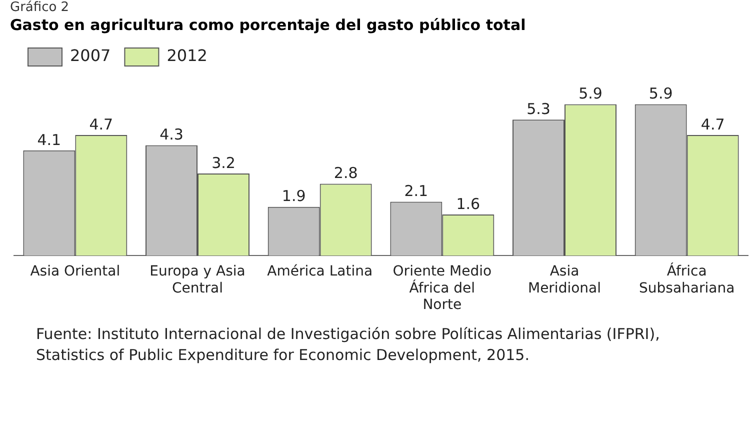 Image resolution: width=752 pixels, height=421 pixels. What do you see at coordinates (346, 173) in the screenshot?
I see `data-label: 2.8` at bounding box center [346, 173].